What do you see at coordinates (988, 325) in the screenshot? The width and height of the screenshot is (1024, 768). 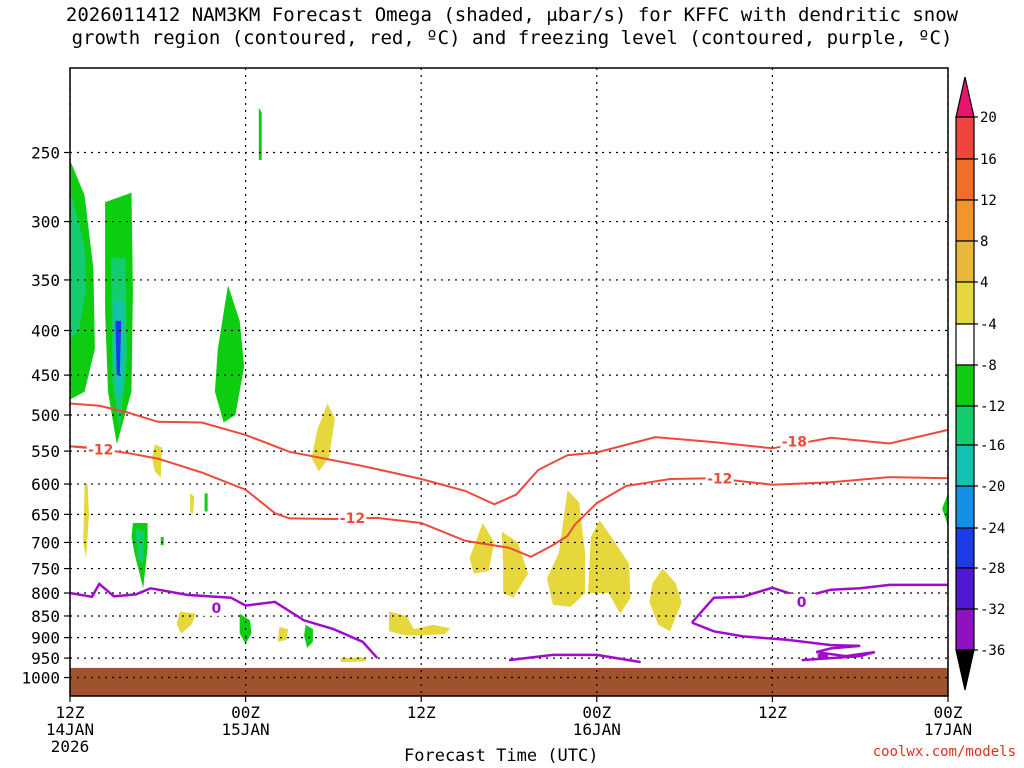 I see `colorbar-label: -4` at bounding box center [988, 325].